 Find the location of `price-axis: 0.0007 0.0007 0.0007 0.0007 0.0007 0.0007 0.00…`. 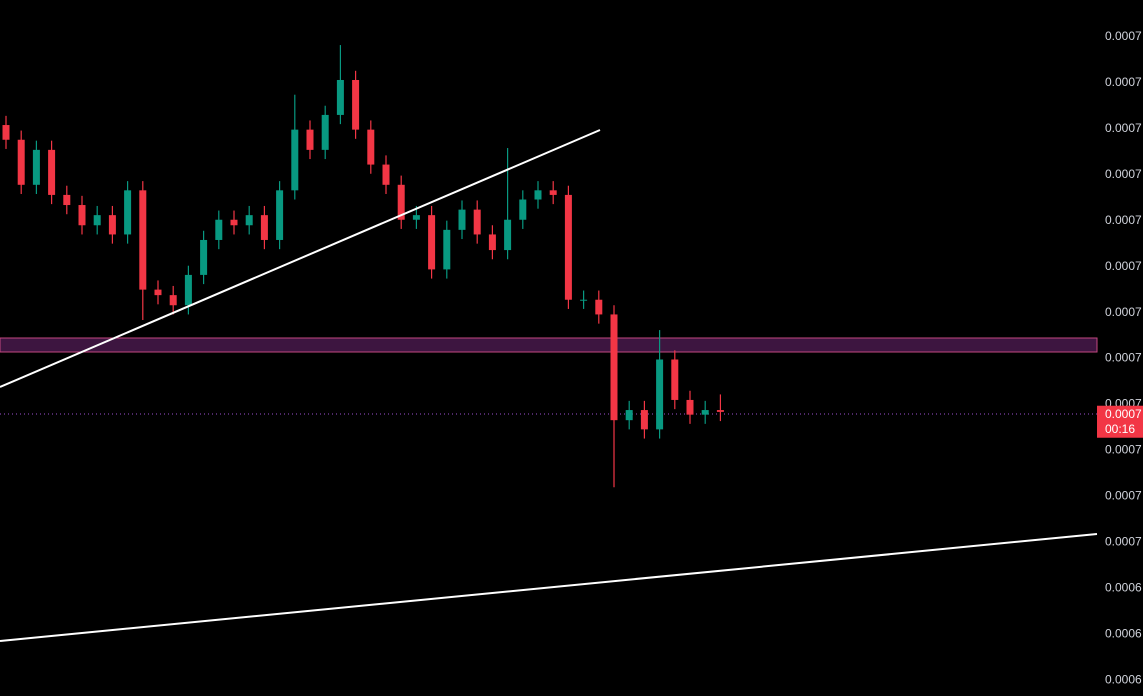

price-axis: 0.0007 0.0007 0.0007 0.0007 0.0007 0.0007 0.00… is located at coordinates (1120, 358).